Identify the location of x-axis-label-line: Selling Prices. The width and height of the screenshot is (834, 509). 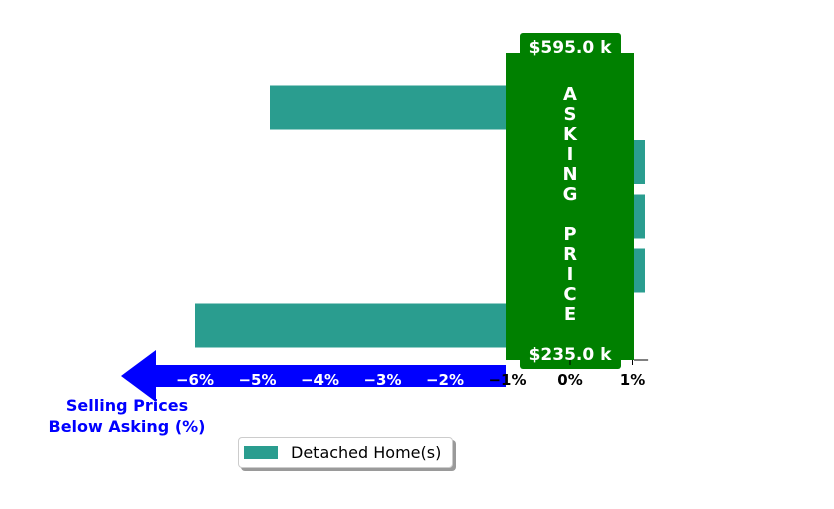
(127, 405).